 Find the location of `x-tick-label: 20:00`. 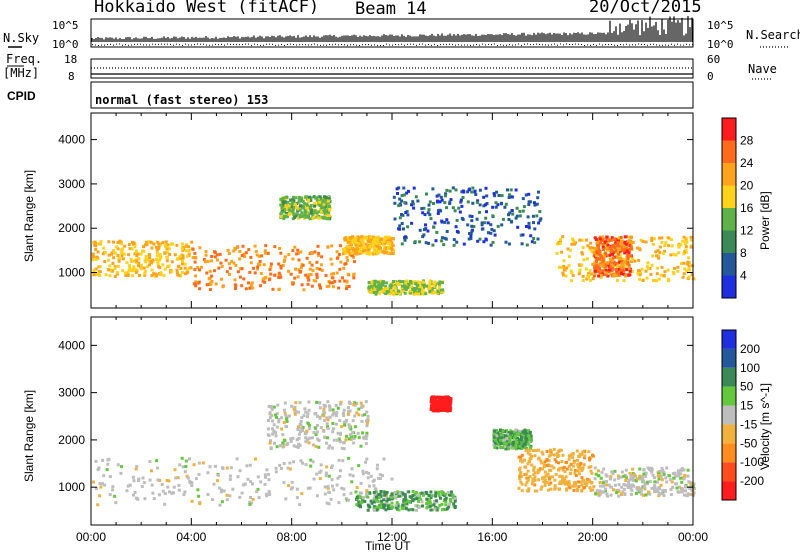

x-tick-label: 20:00 is located at coordinates (593, 537).